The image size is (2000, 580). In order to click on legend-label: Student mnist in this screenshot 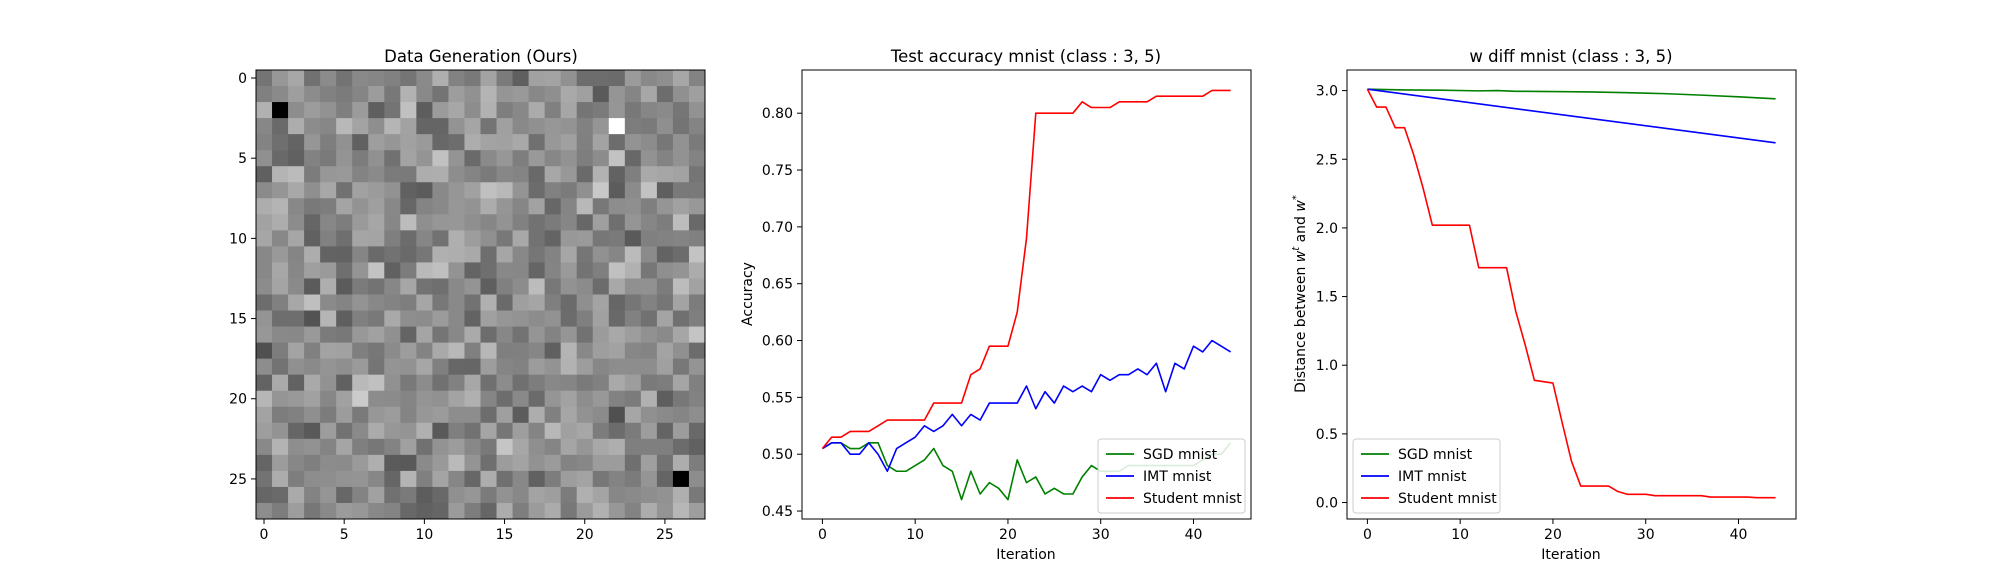, I will do `click(1192, 499)`.